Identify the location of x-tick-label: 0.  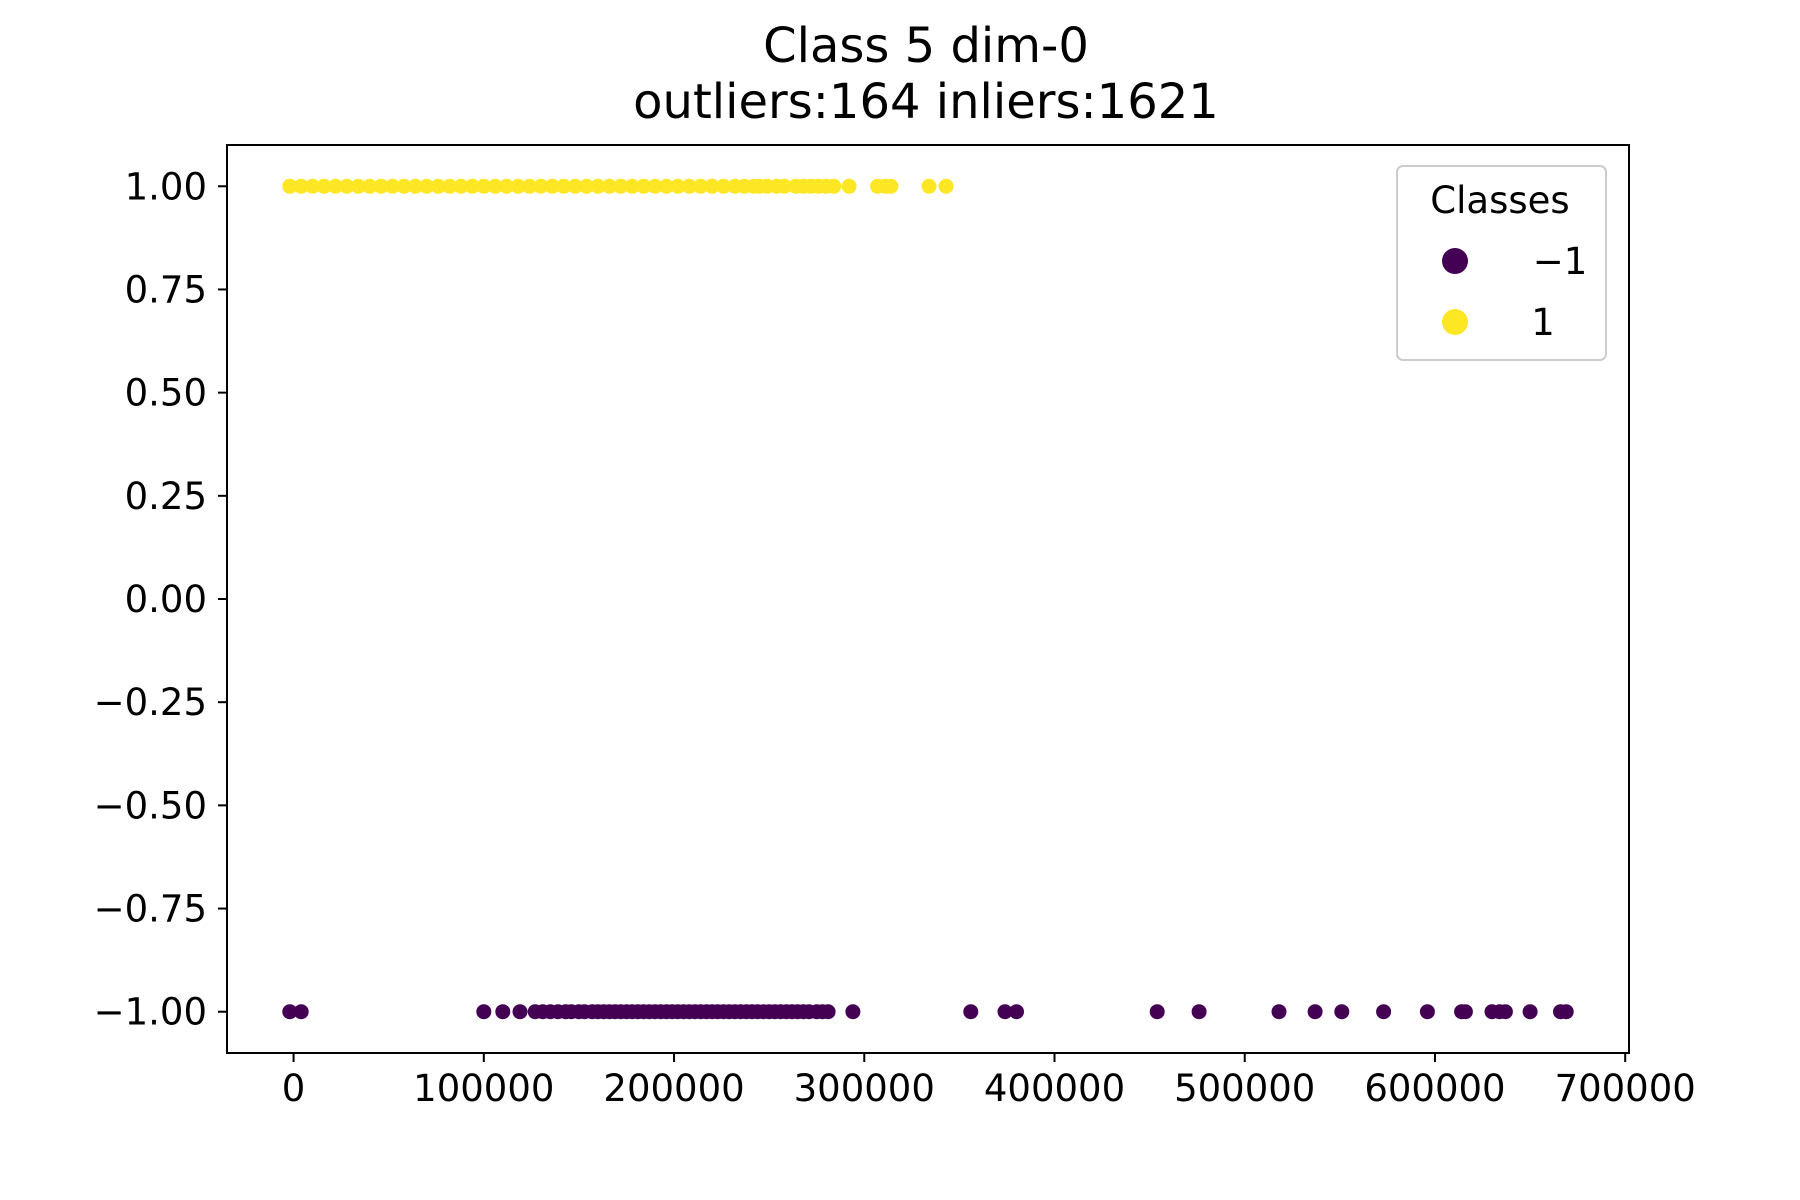
(294, 1088).